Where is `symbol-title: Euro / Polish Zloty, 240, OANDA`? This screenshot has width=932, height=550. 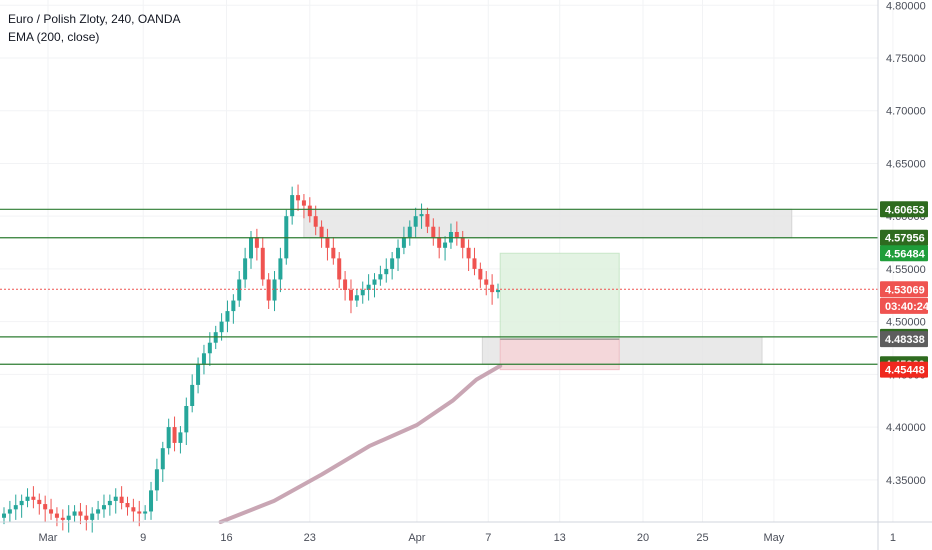
symbol-title: Euro / Polish Zloty, 240, OANDA is located at coordinates (94, 19).